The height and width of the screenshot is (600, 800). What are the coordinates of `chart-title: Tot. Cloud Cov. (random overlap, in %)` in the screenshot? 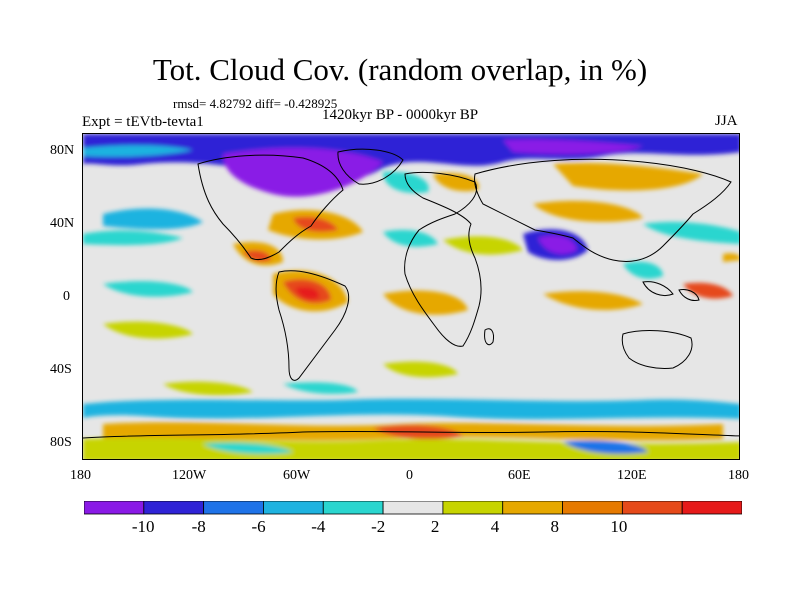 It's located at (400, 69).